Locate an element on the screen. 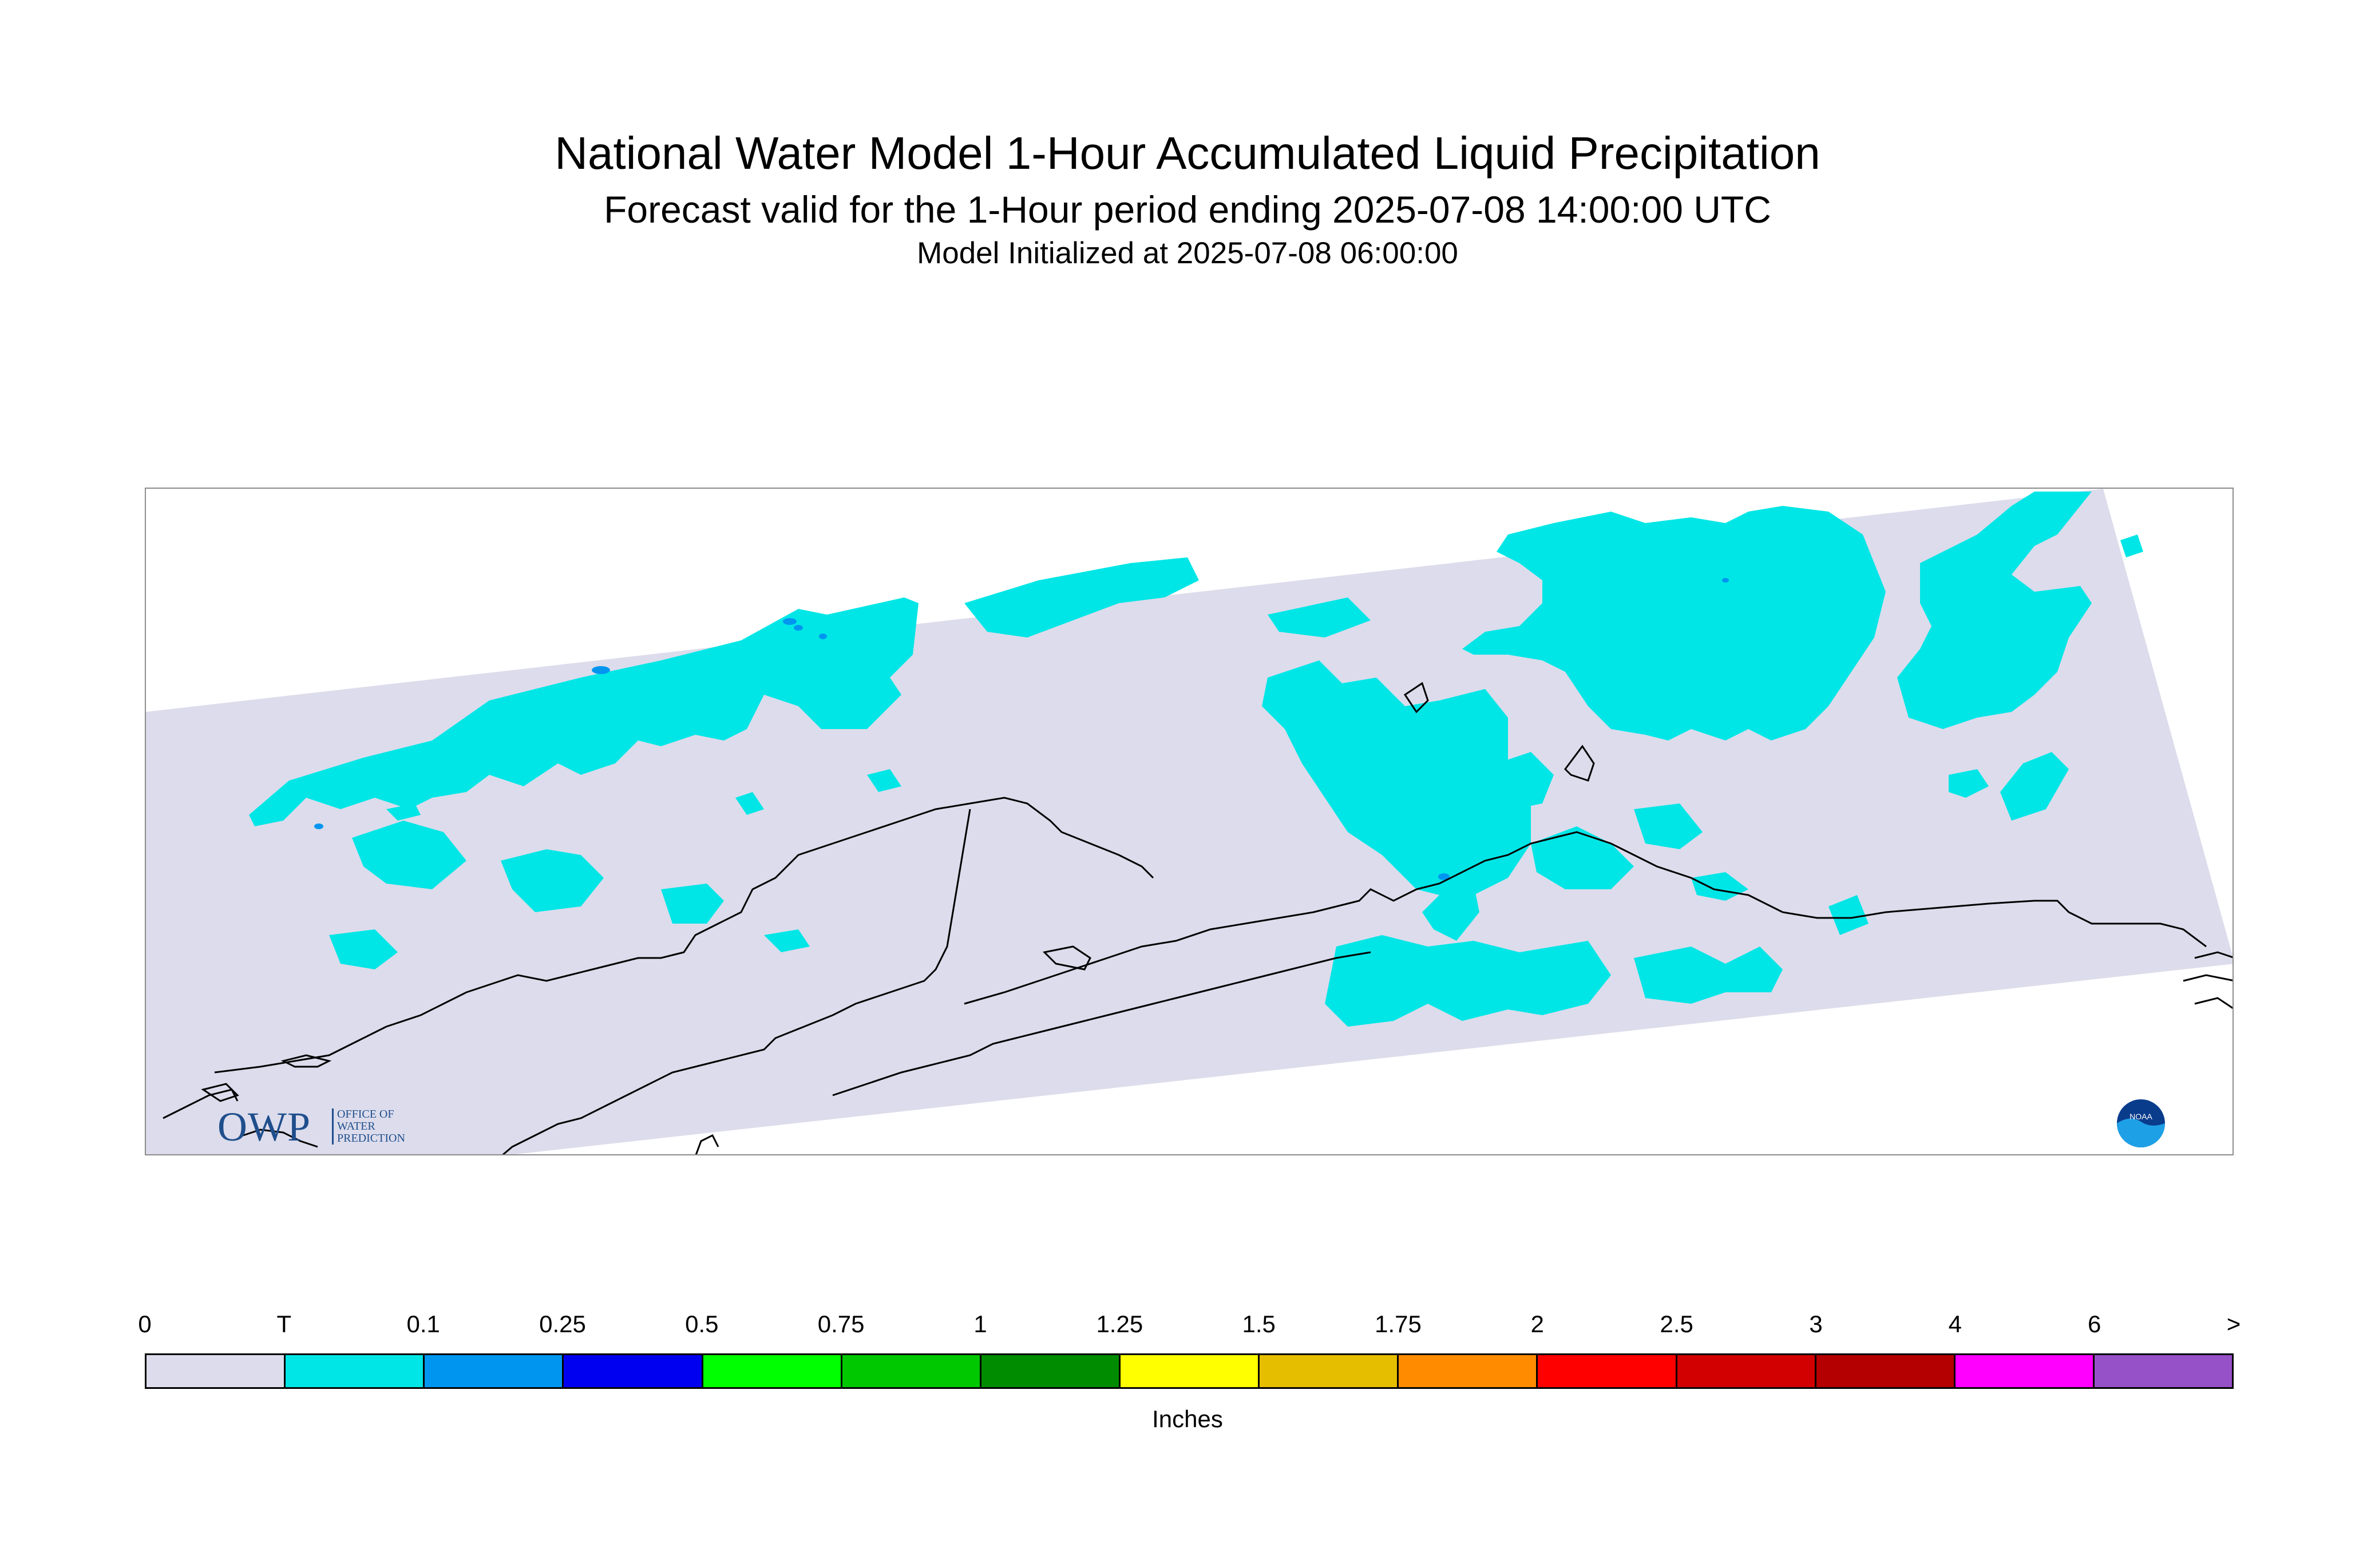  legend-tick-label: 1 is located at coordinates (980, 1323).